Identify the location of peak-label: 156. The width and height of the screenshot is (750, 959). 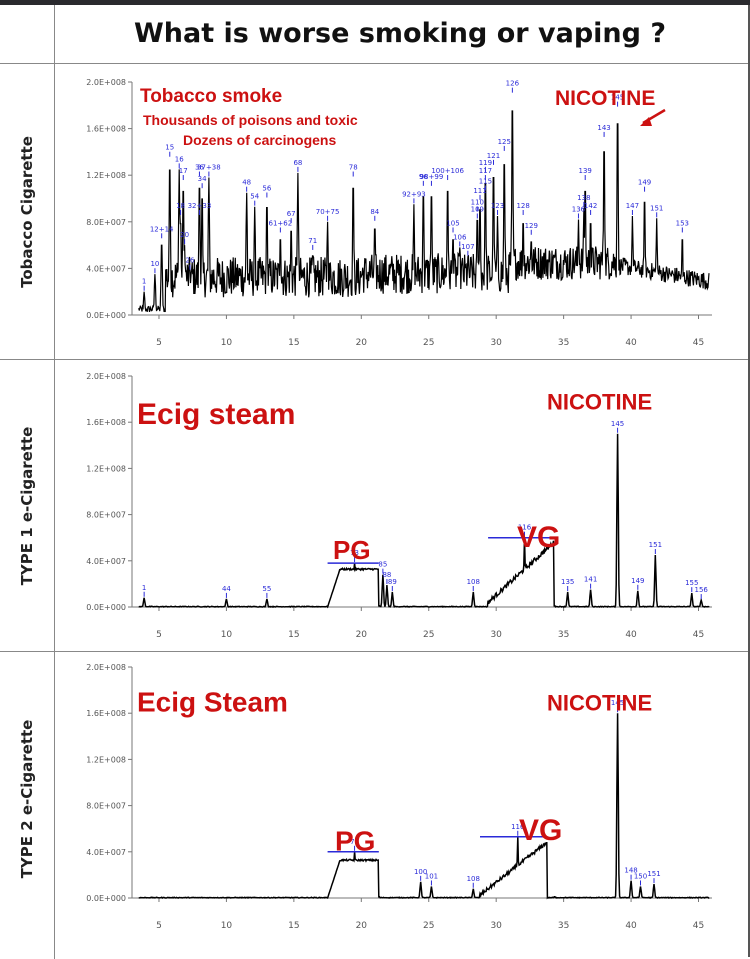
(702, 590).